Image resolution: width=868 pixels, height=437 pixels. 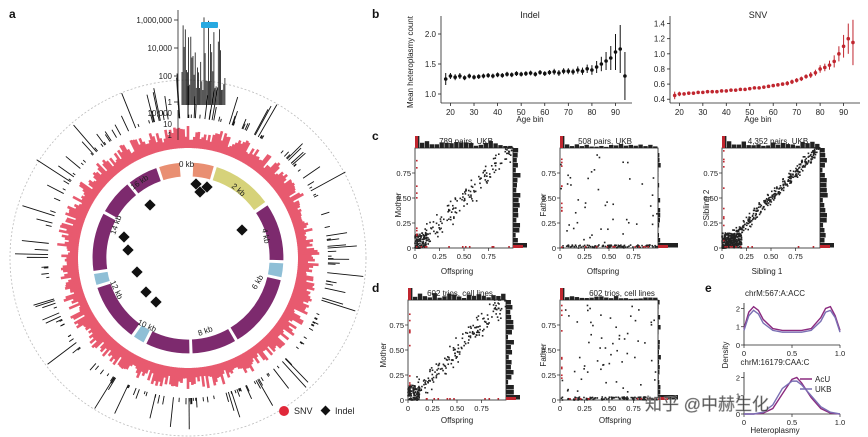 What do you see at coordinates (266, 236) in the screenshot?
I see `kb-label: 4 kb` at bounding box center [266, 236].